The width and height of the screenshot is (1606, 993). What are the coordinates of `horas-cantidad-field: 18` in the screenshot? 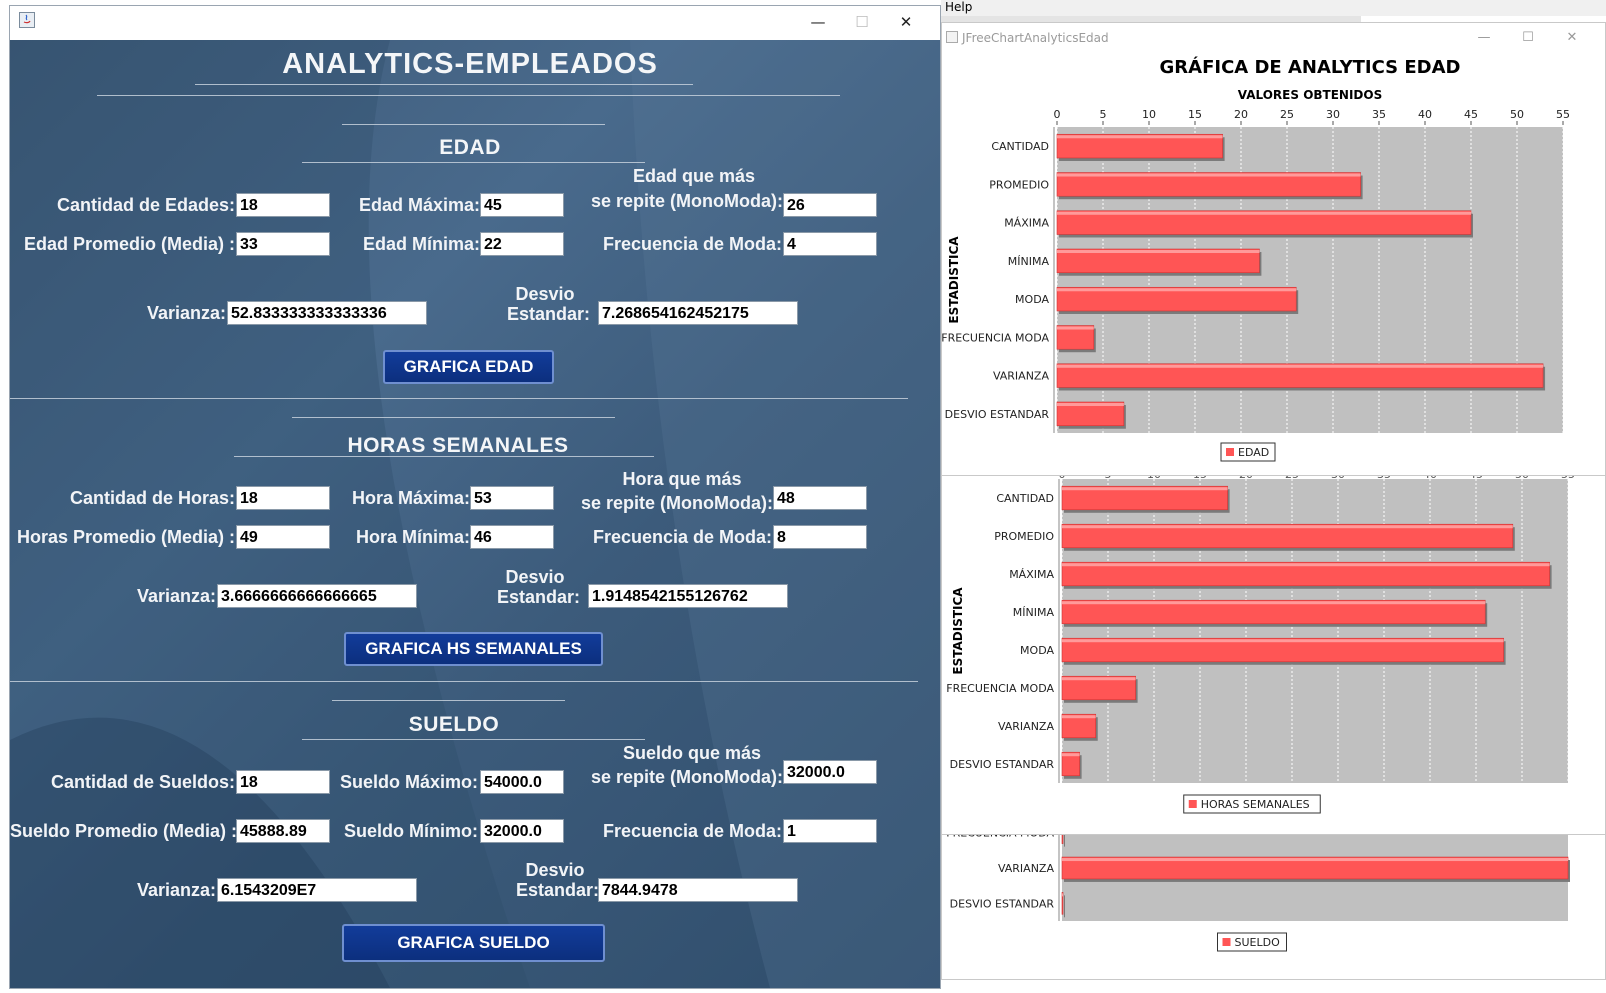 It's located at (283, 498).